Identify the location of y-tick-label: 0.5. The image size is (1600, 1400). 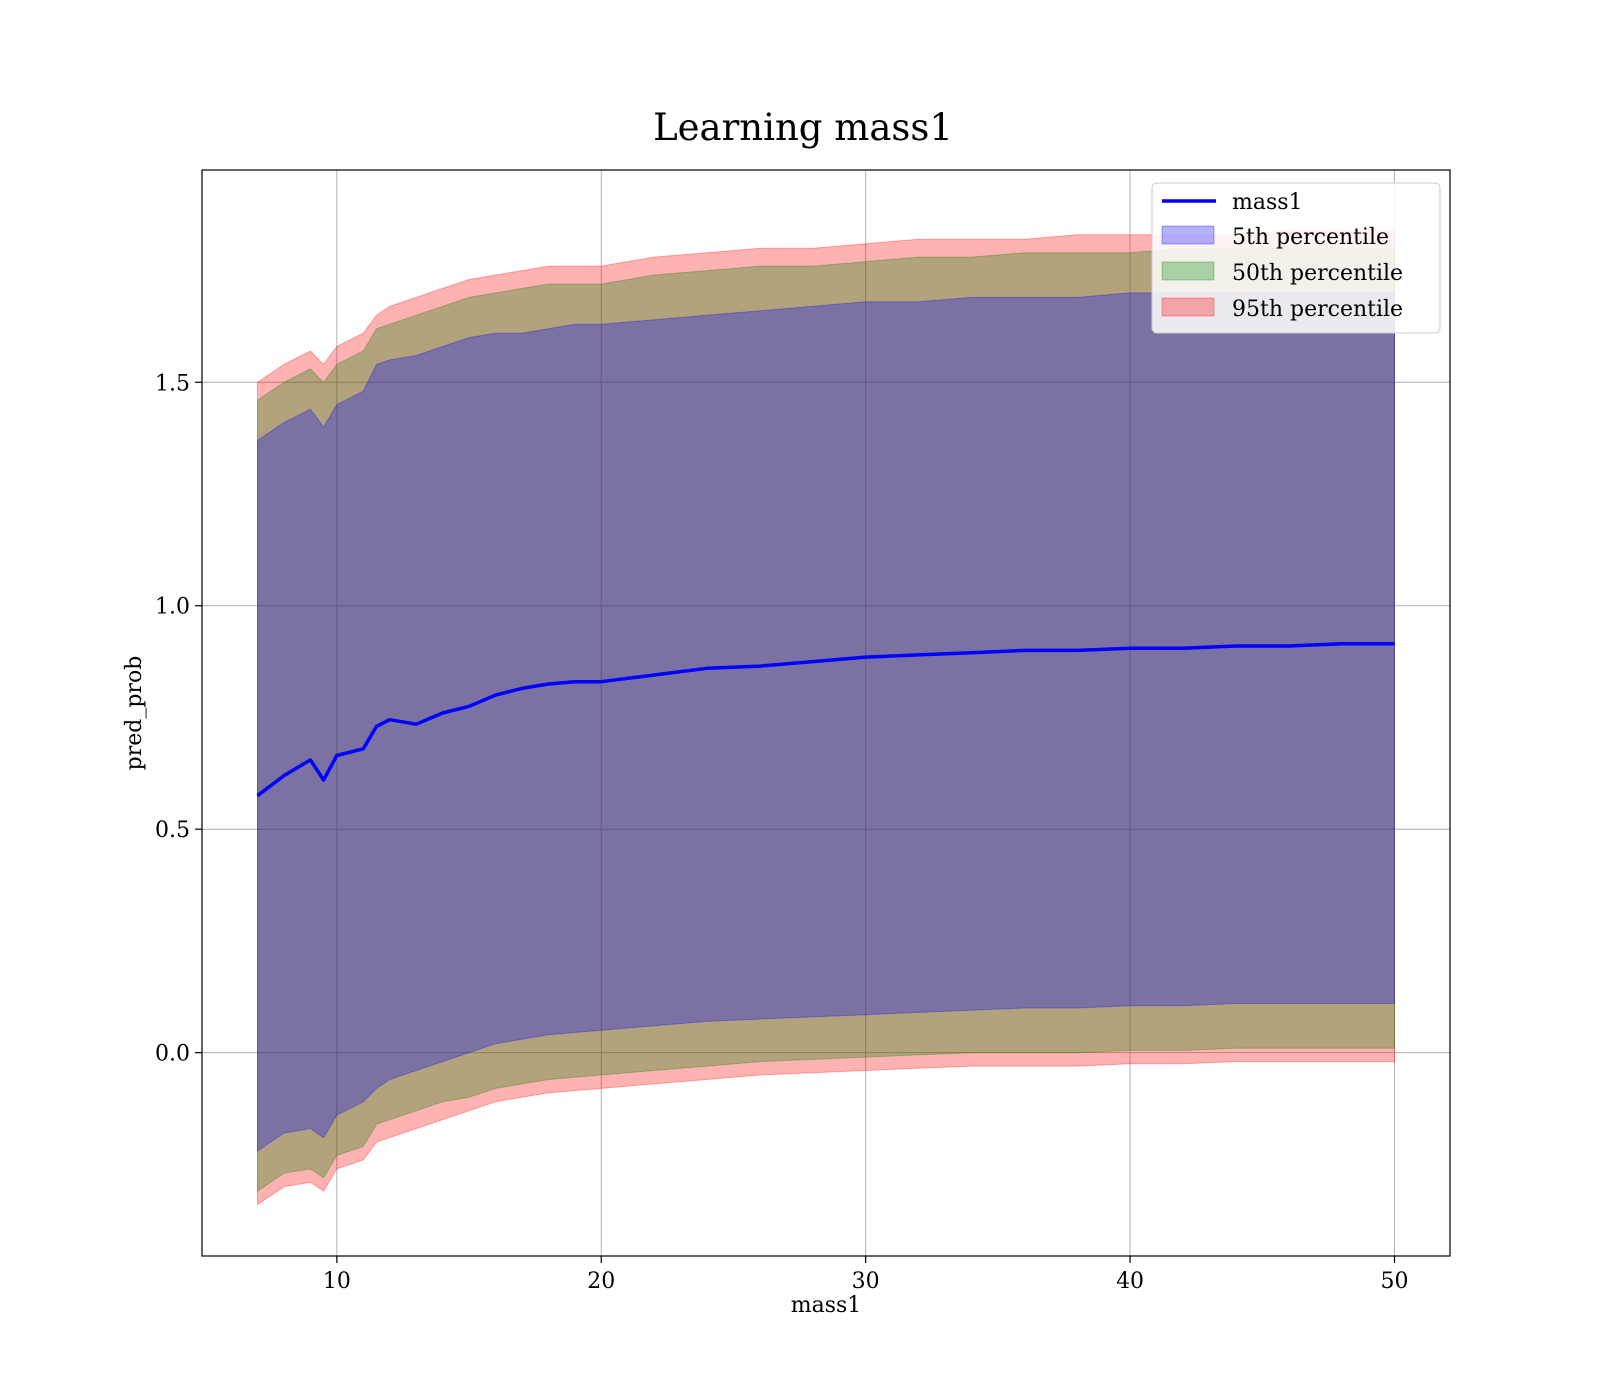
(172, 830).